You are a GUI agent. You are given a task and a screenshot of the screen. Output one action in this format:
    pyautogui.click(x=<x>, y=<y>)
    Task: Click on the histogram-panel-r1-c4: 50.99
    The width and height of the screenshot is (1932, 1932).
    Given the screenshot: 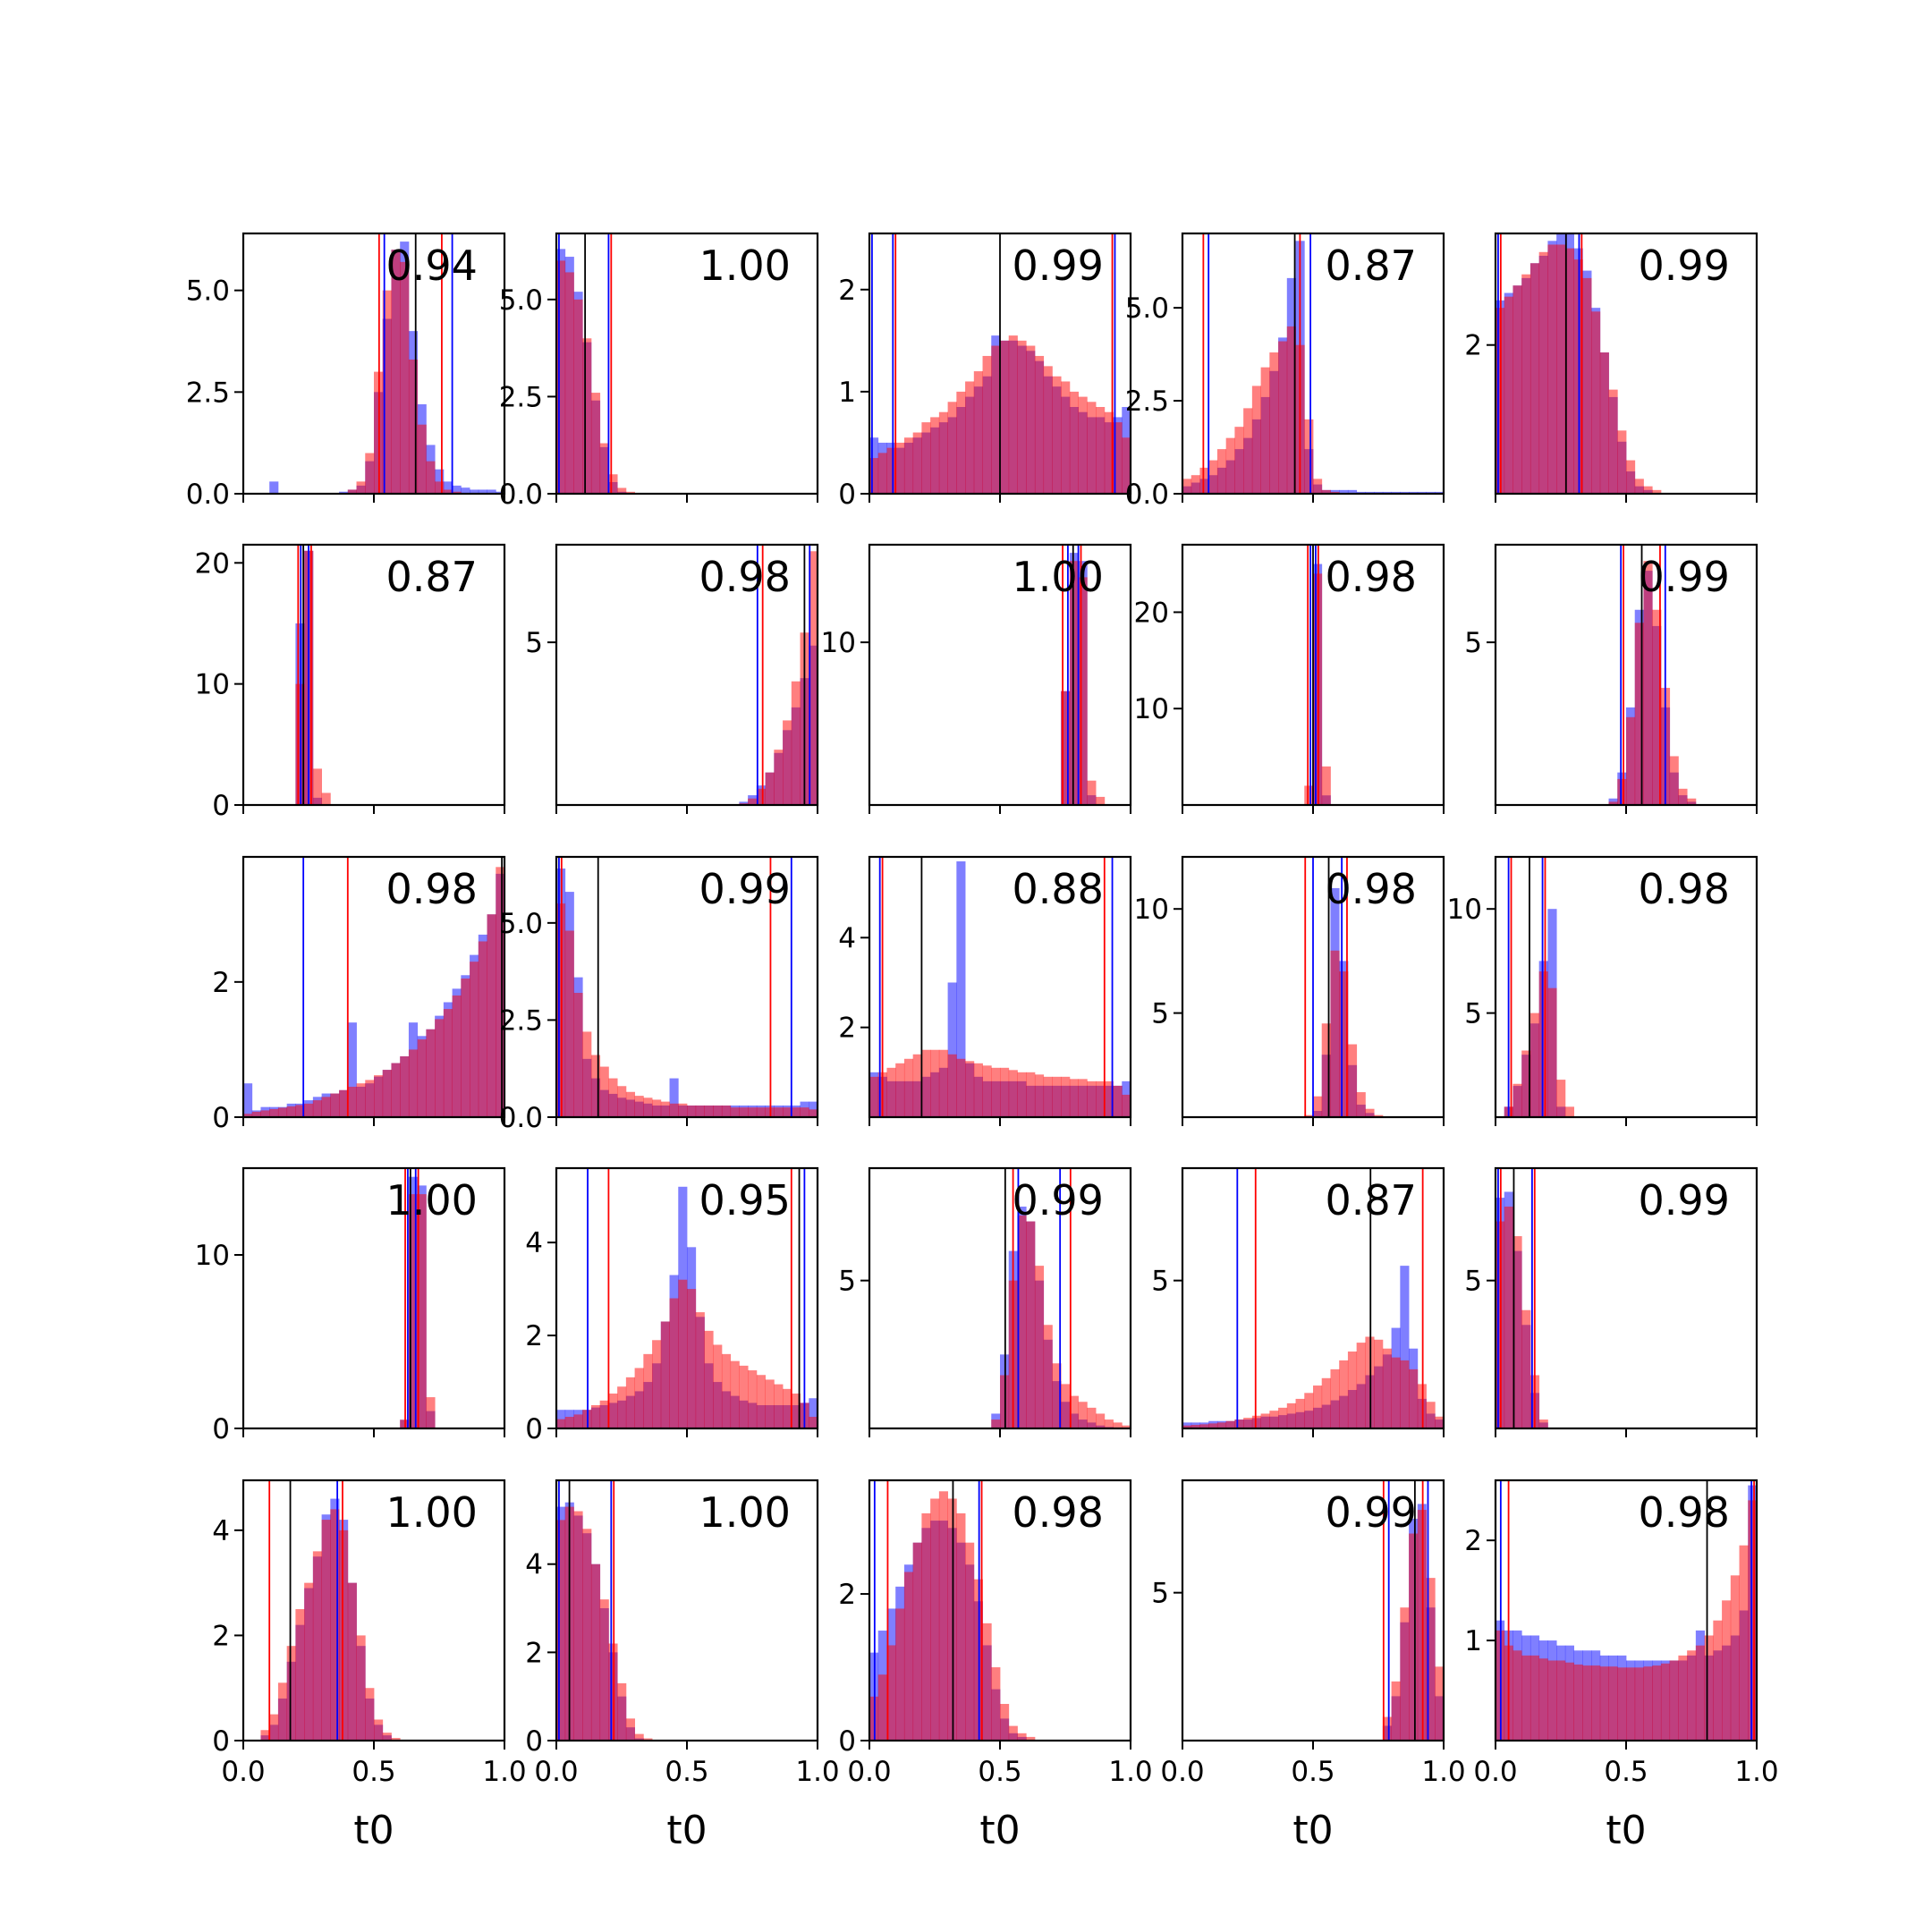 What is the action you would take?
    pyautogui.click(x=1611, y=678)
    